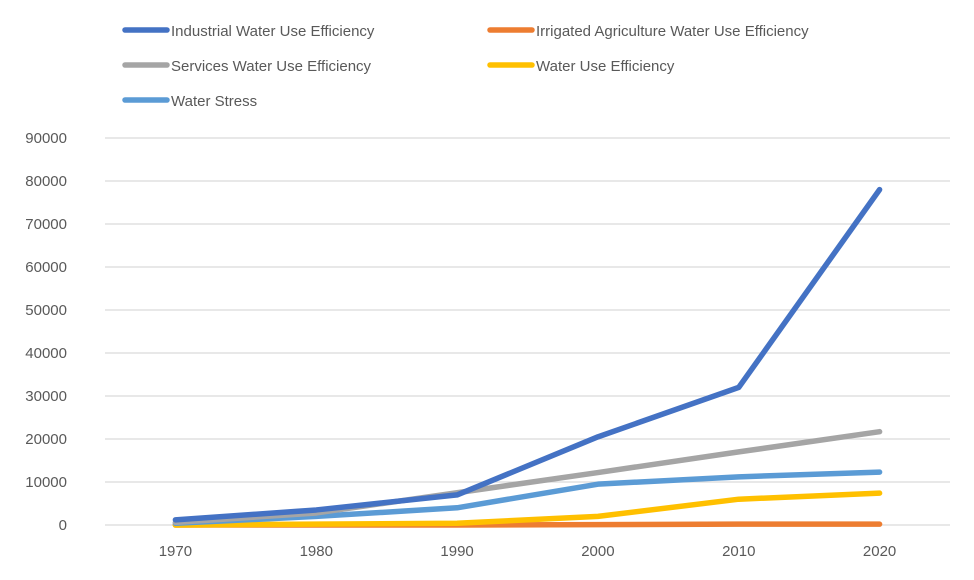  What do you see at coordinates (46, 138) in the screenshot?
I see `y-tick-label: 90000` at bounding box center [46, 138].